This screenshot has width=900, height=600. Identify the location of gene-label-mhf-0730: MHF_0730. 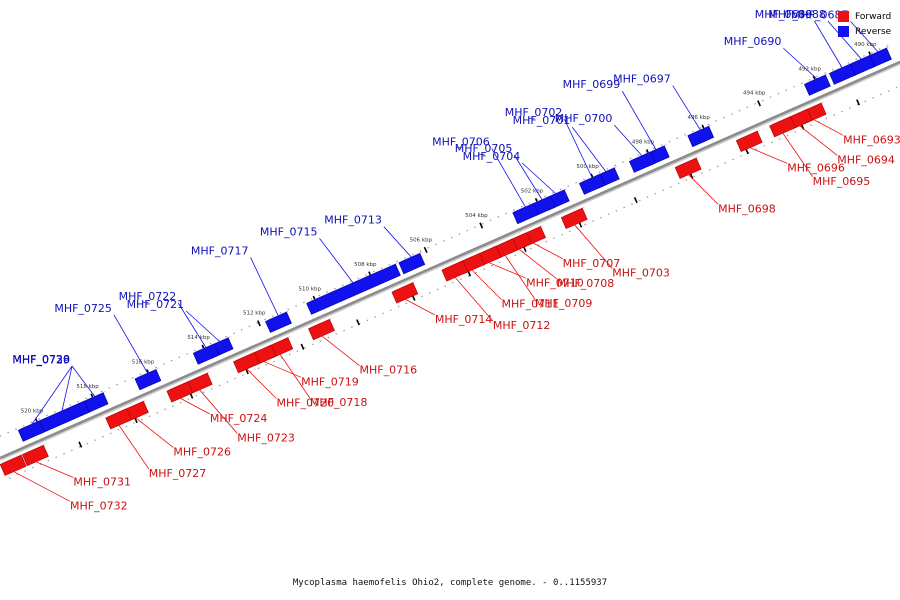
(41, 359).